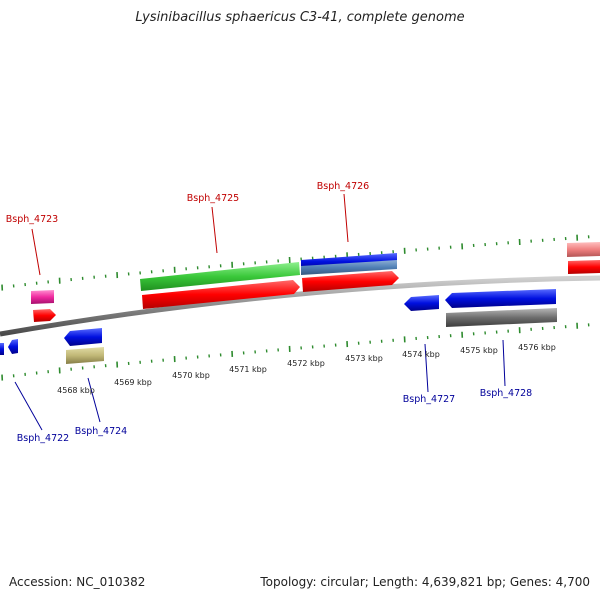  Describe the element at coordinates (133, 382) in the screenshot. I see `kbp-label-4569: 4569 kbp` at that location.